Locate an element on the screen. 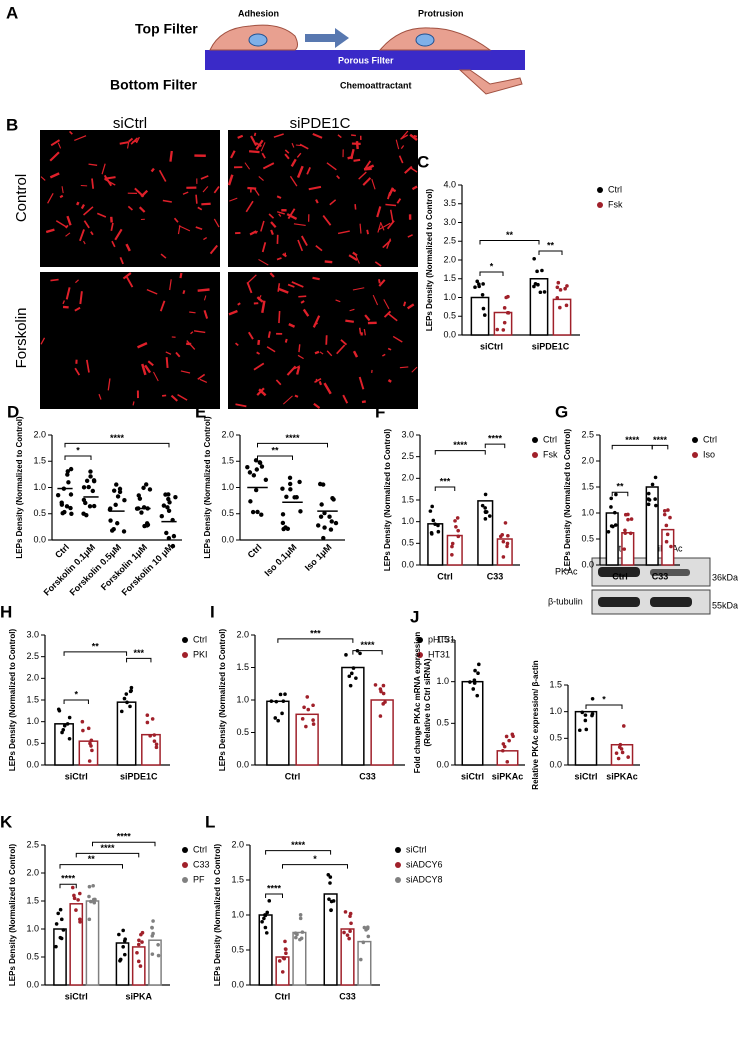  x-tick-label: Ctrl is located at coordinates (283, 996).